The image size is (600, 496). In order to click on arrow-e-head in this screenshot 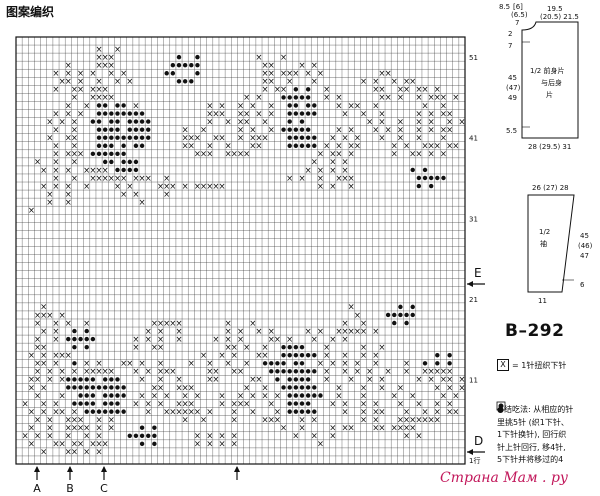, I will do `click(470, 284)`.